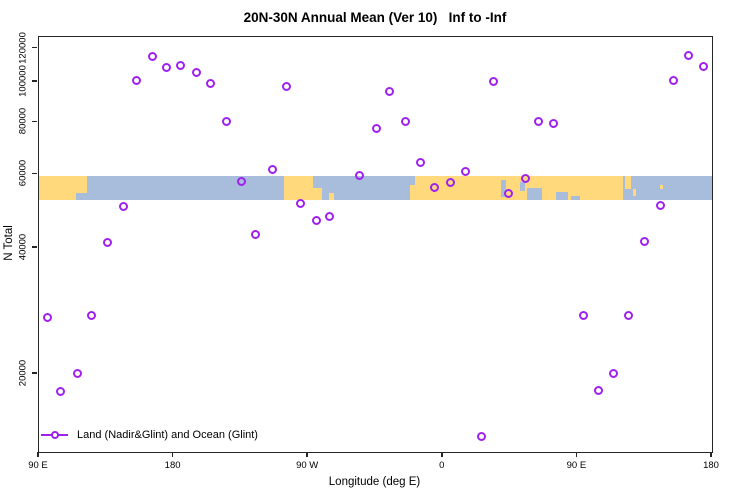 Image resolution: width=750 pixels, height=500 pixels. I want to click on map-strip, so click(375, 188).